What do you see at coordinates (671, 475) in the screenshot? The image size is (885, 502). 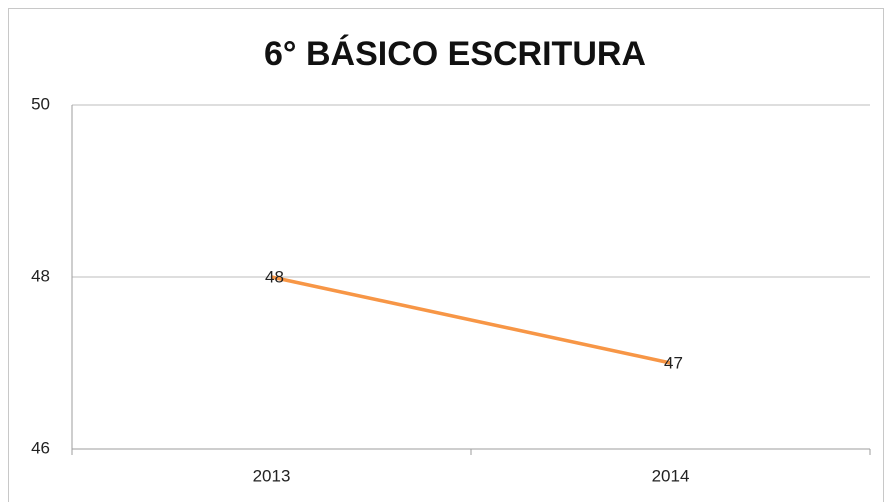 I see `x-tick-label: 2014` at bounding box center [671, 475].